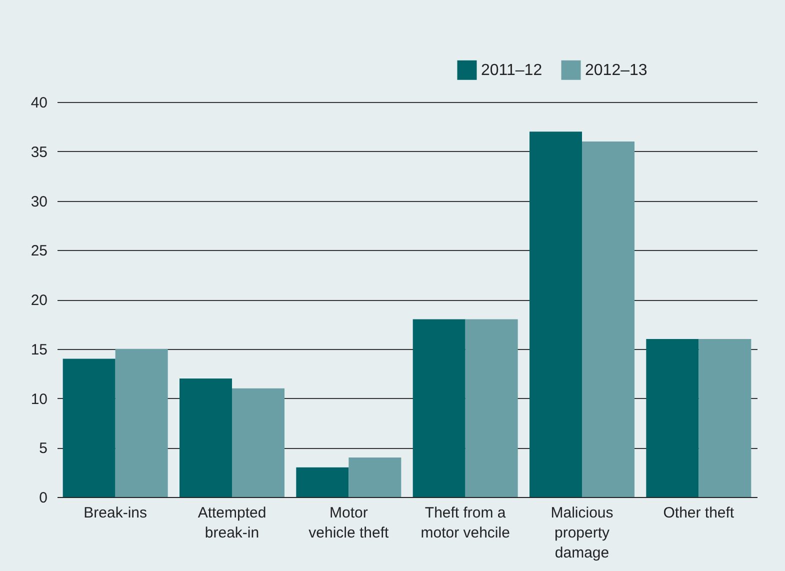 This screenshot has height=571, width=785. Describe the element at coordinates (349, 523) in the screenshot. I see `x-tick-label: Motor vehicle theft` at that location.